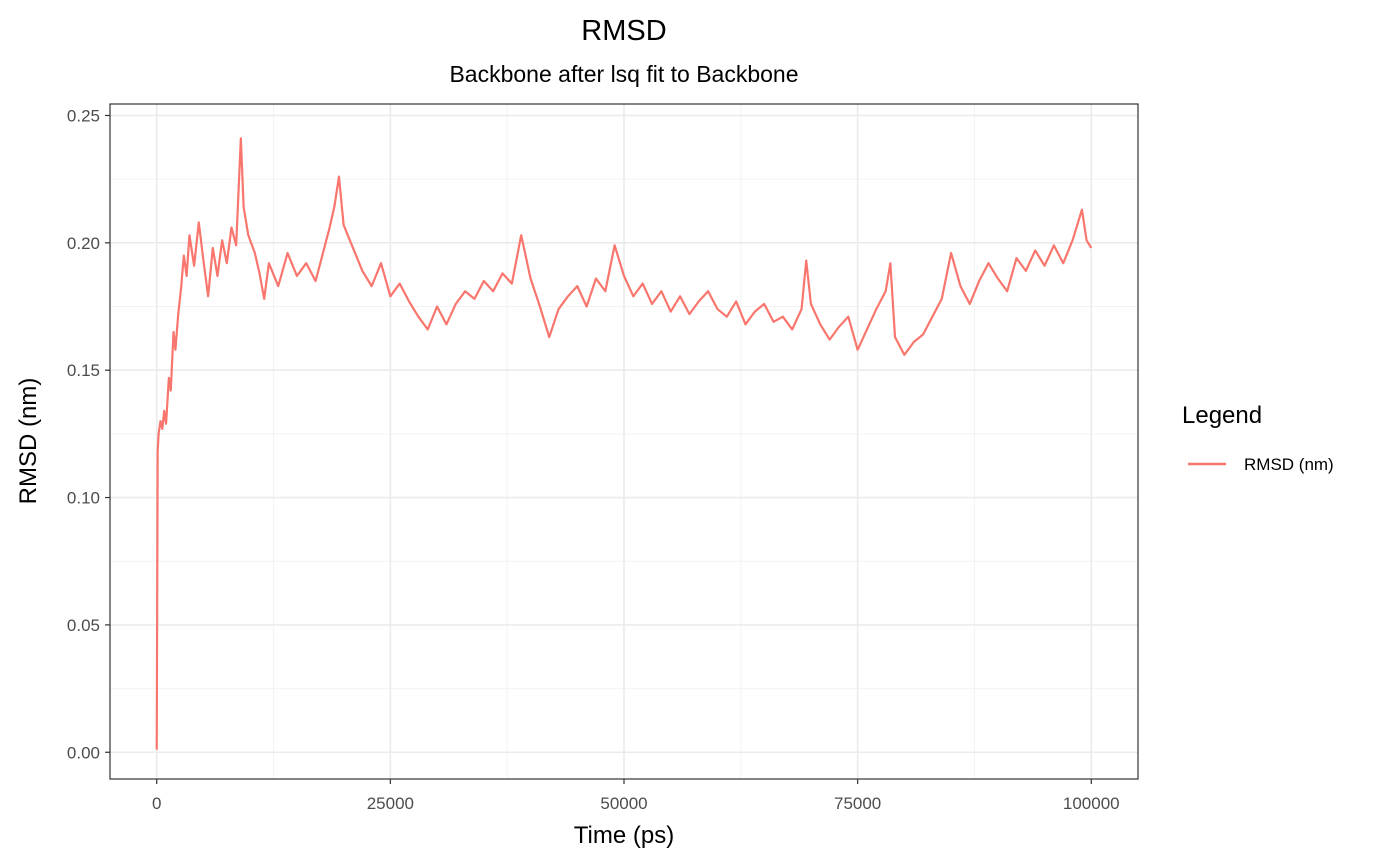  What do you see at coordinates (83, 752) in the screenshot?
I see `y-tick-label: 0.00` at bounding box center [83, 752].